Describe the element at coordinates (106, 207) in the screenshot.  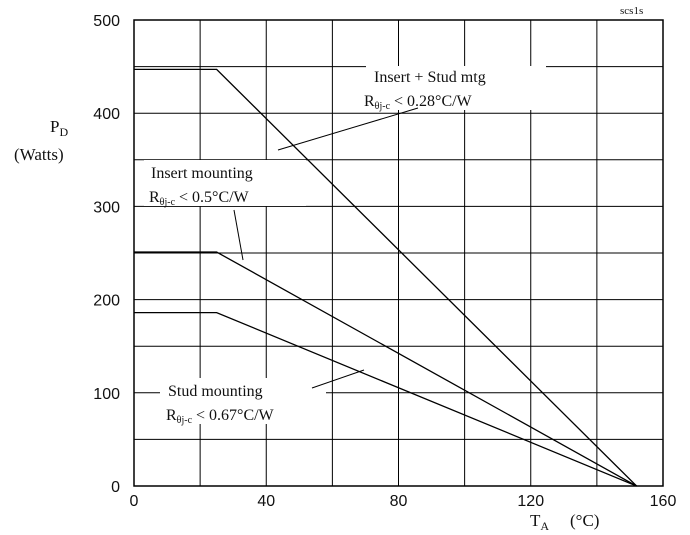
I see `y-tick-label: 300` at that location.